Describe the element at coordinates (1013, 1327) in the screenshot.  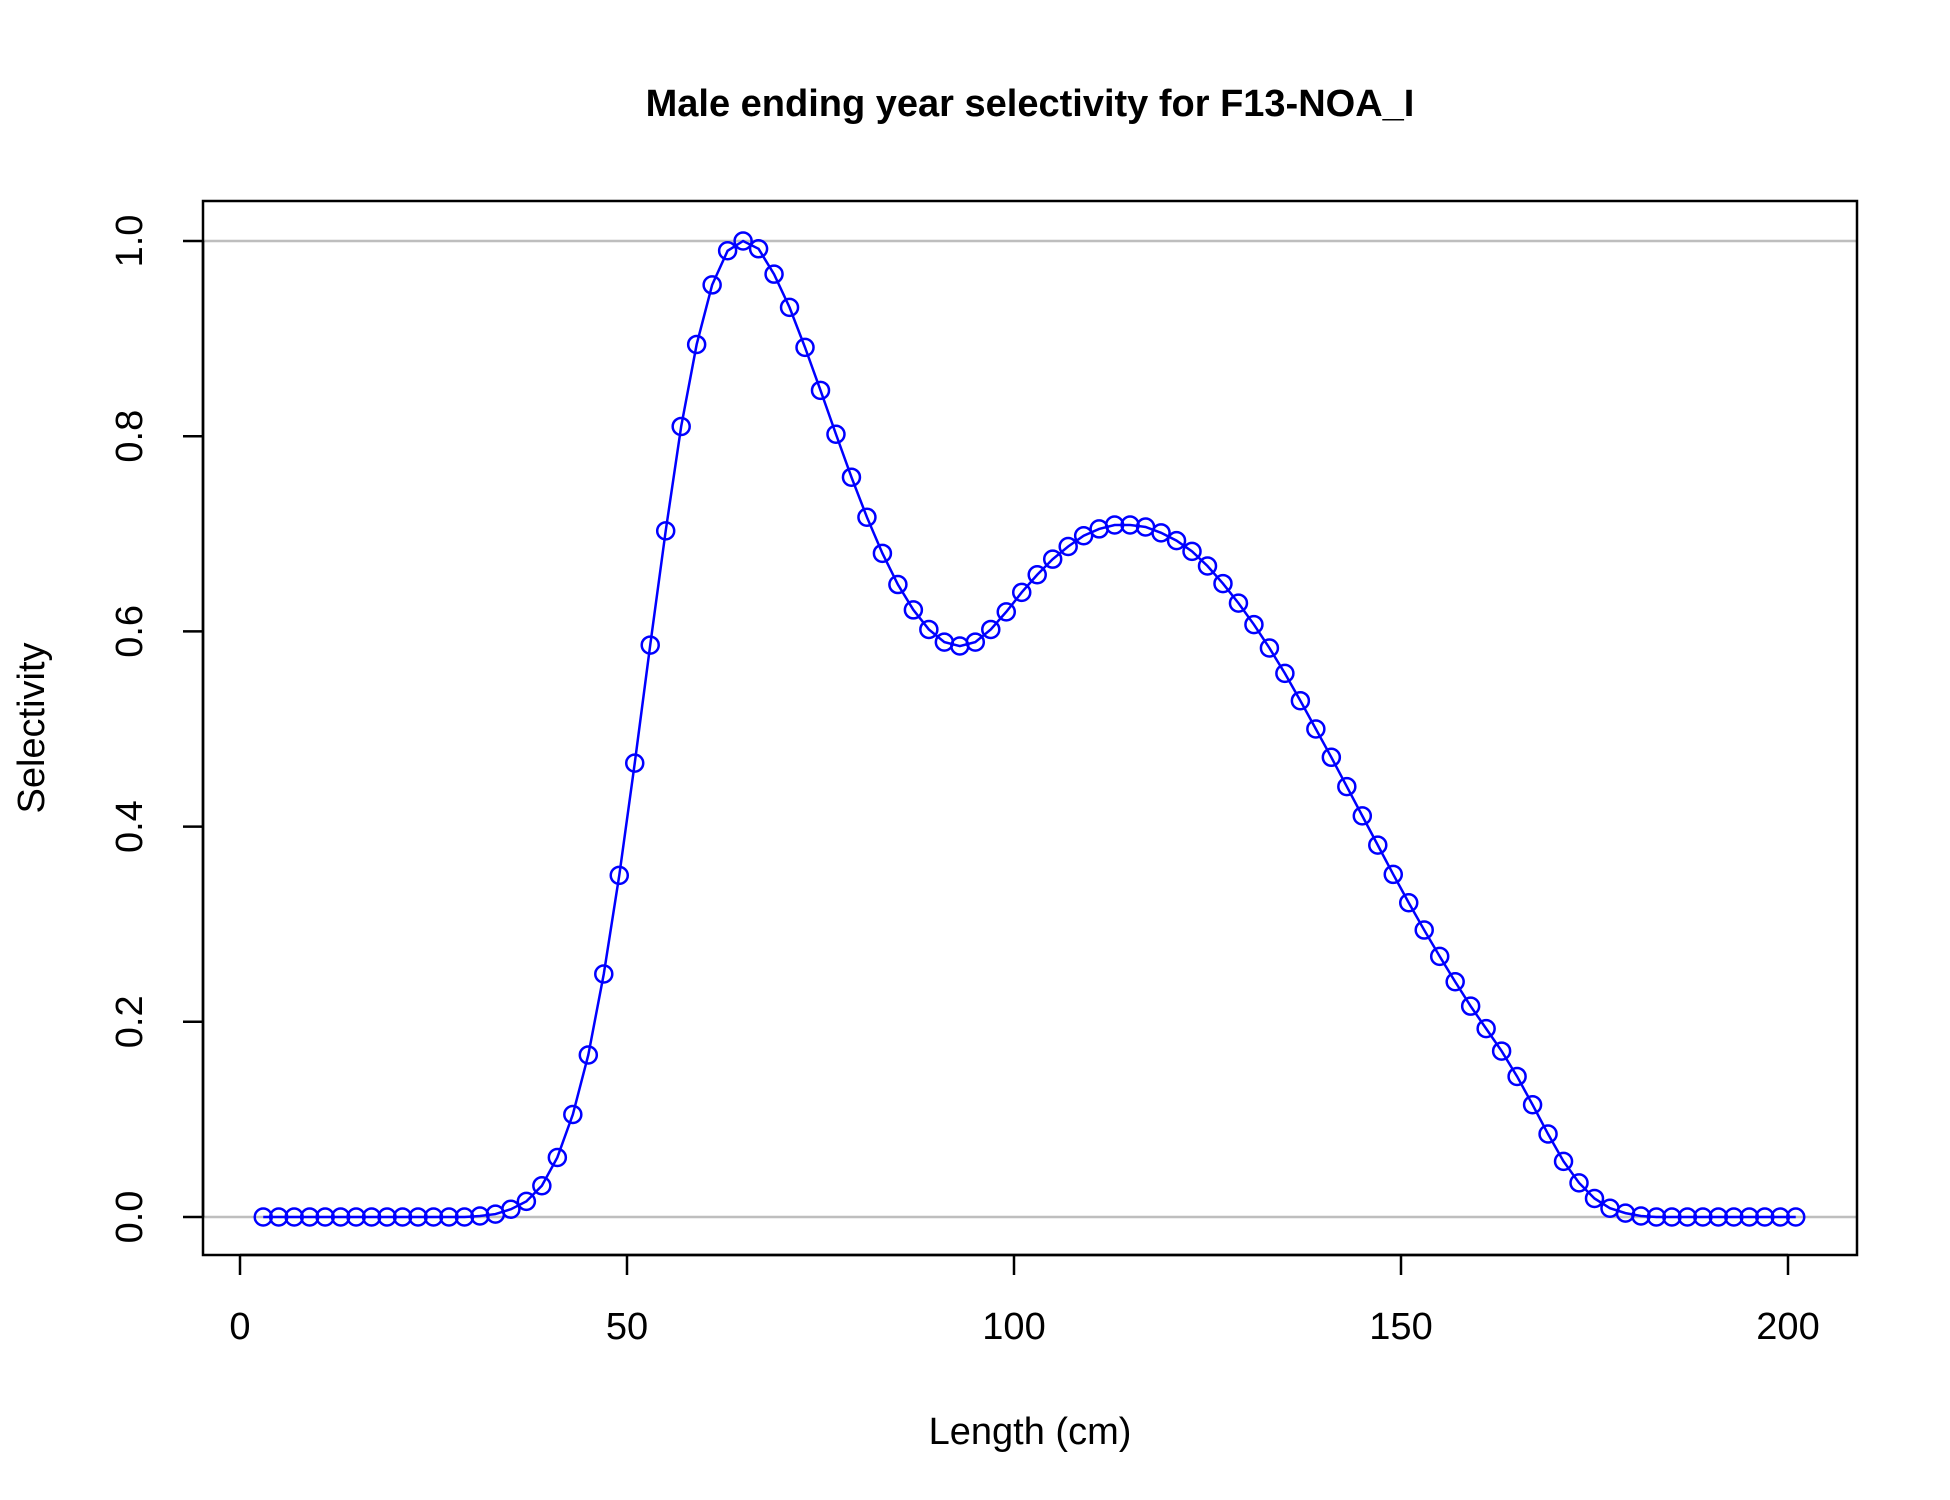
I see `x-tick-label: 100` at that location.